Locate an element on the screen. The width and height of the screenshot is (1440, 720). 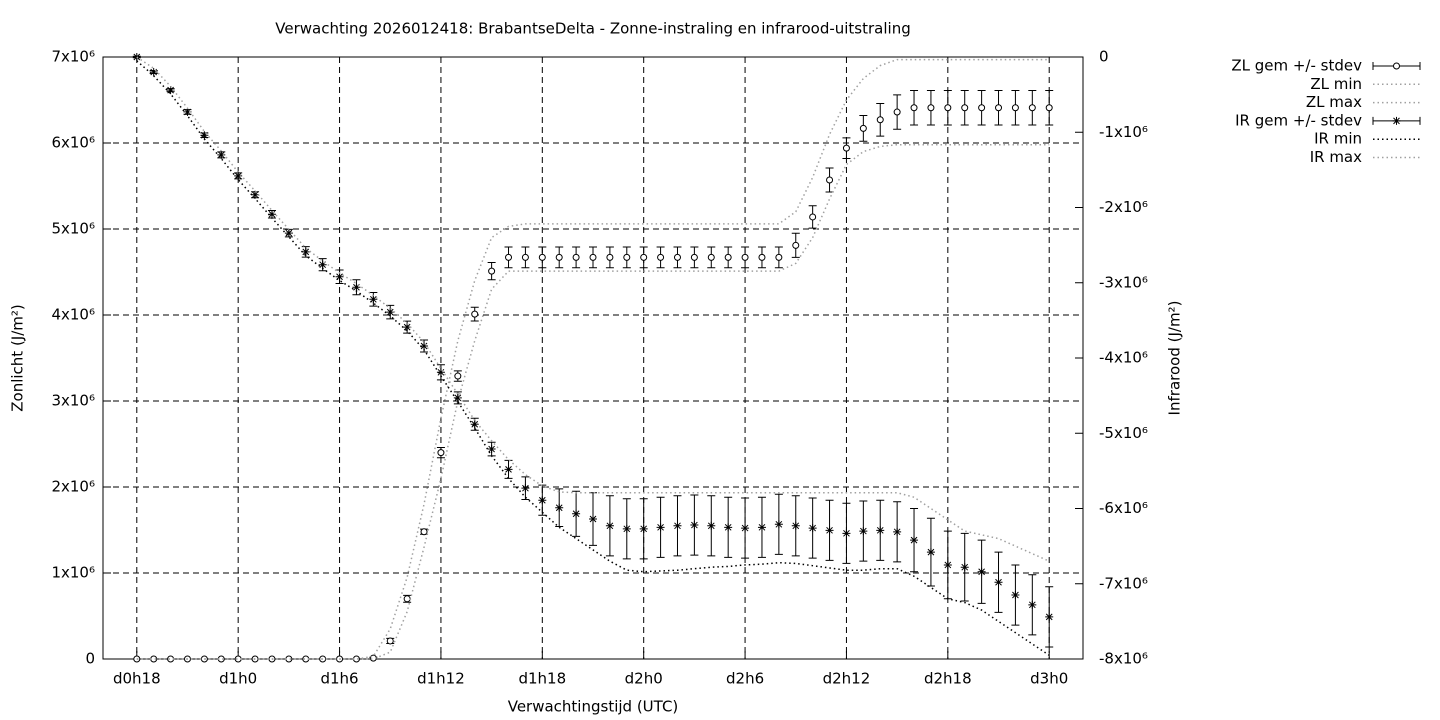
x-tick-label: d2h0 is located at coordinates (644, 679).